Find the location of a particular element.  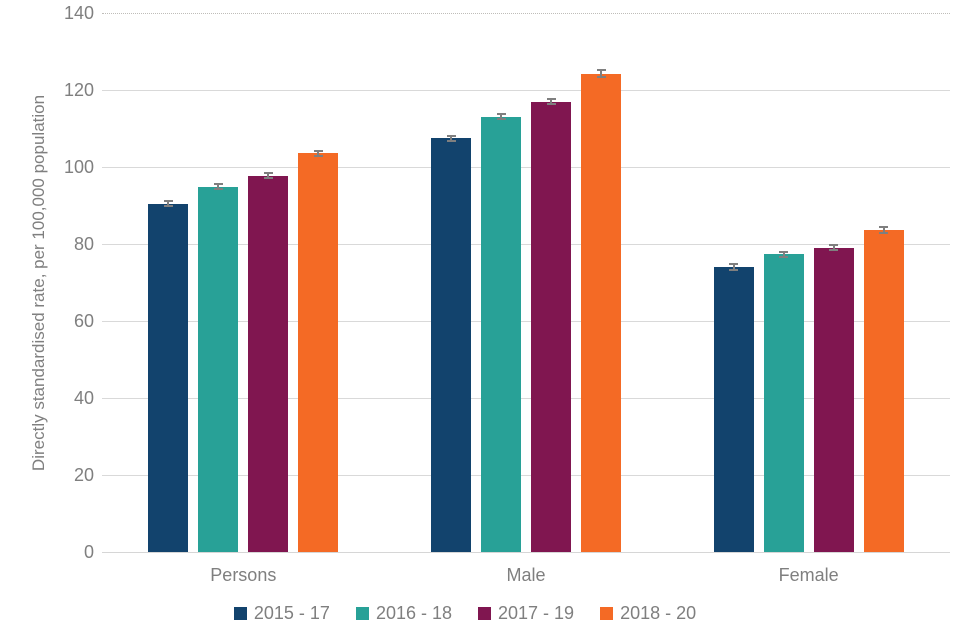

x-category-label-female: Female is located at coordinates (808, 575).